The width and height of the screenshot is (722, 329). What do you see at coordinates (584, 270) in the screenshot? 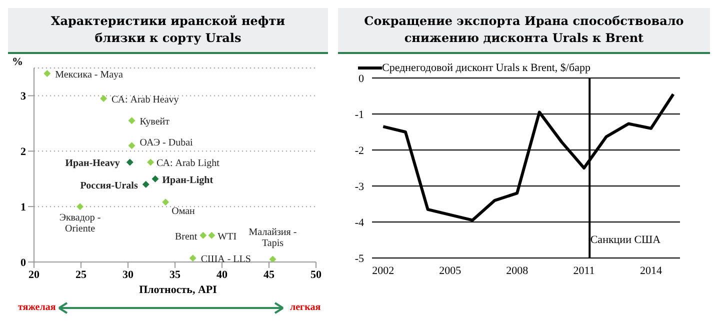
I see `x-tick-label: 2011` at bounding box center [584, 270].